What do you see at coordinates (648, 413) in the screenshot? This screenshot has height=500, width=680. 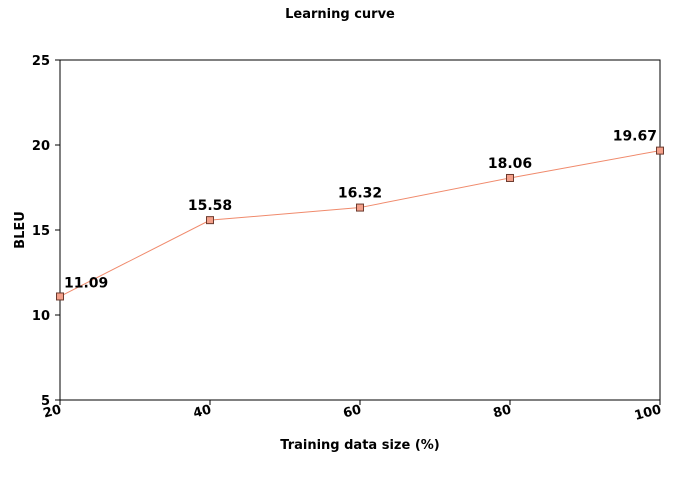 I see `x-tick-label: 100` at bounding box center [648, 413].